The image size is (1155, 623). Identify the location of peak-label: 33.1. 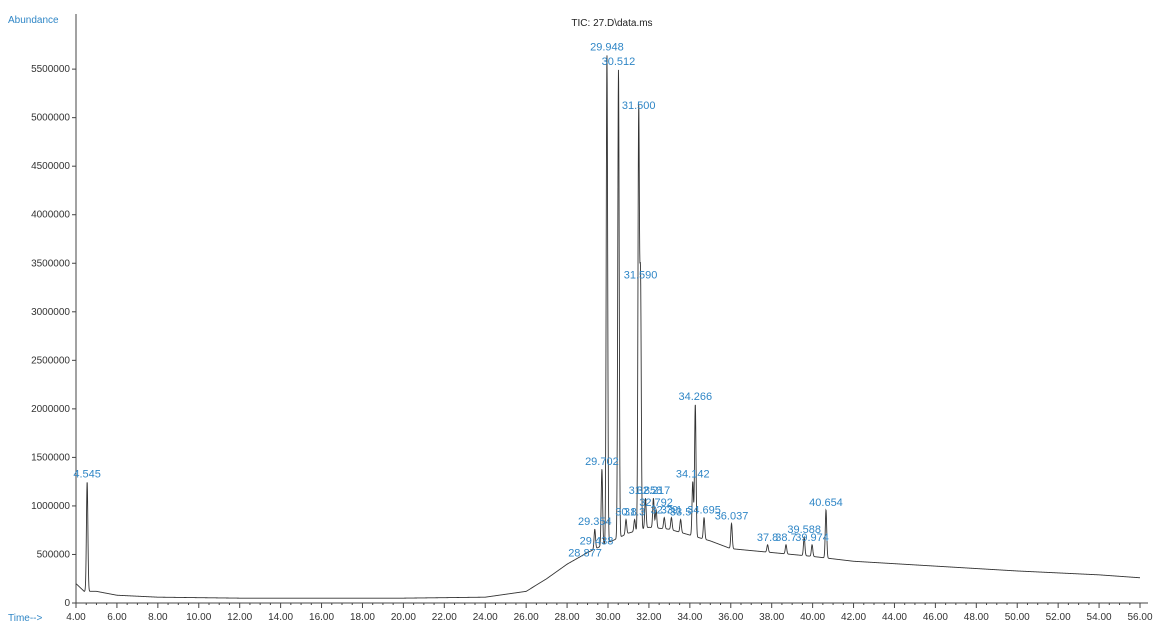
(671, 511).